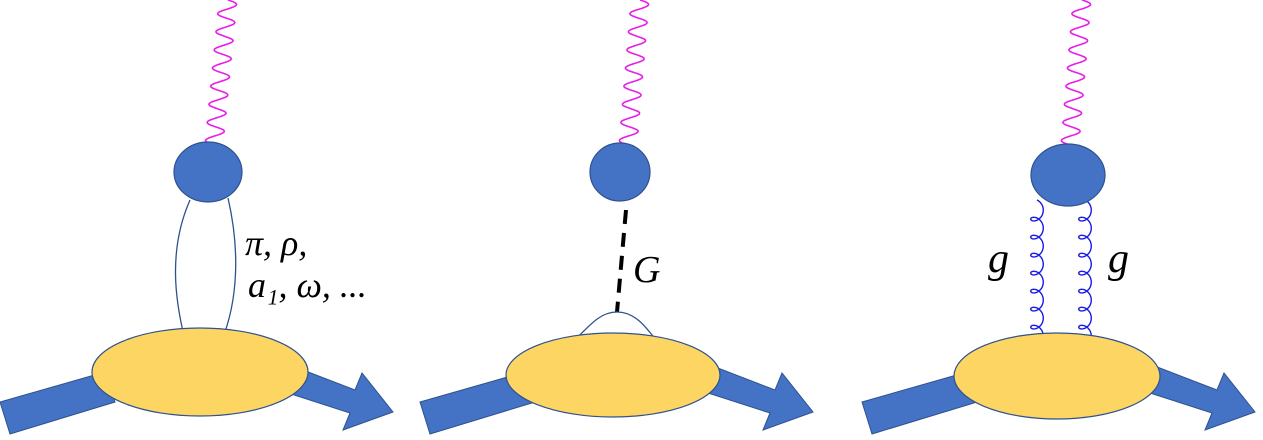 The image size is (1263, 440). Describe the element at coordinates (646, 270) in the screenshot. I see `glueball-label: G` at that location.